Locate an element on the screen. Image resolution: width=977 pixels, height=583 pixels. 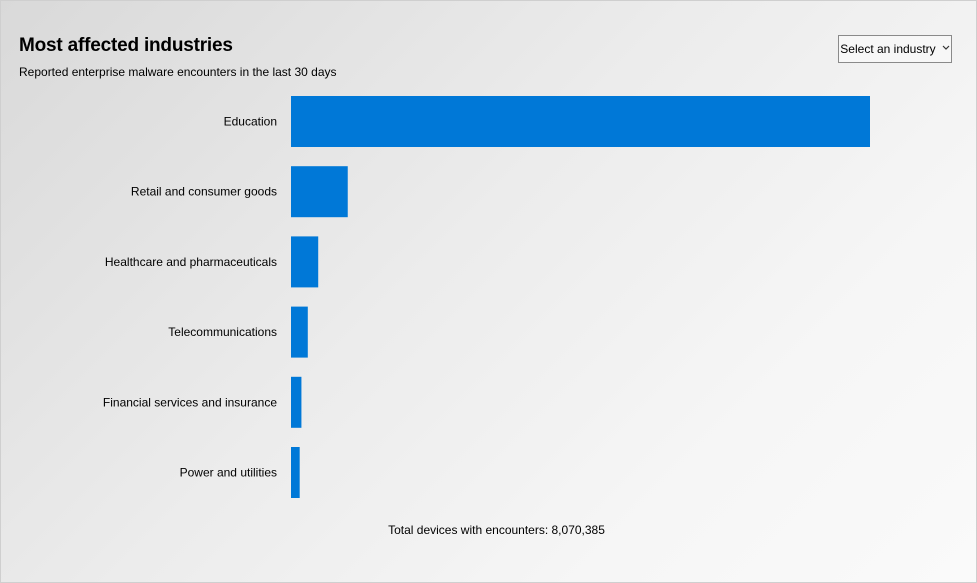
chevron-down-icon is located at coordinates (946, 48).